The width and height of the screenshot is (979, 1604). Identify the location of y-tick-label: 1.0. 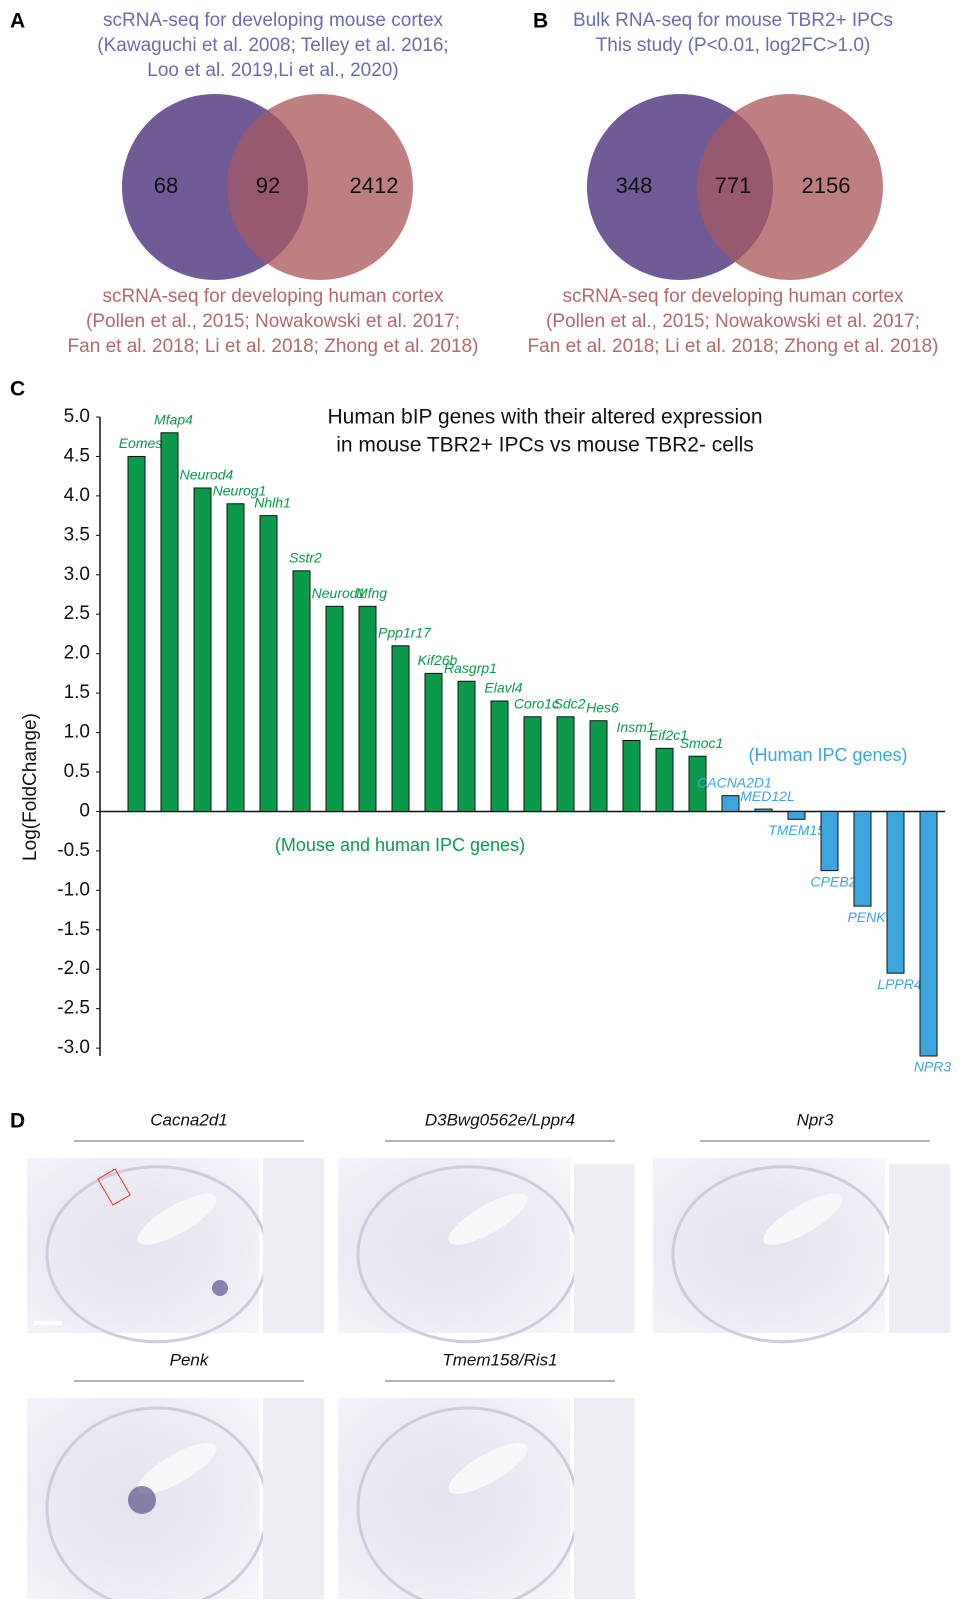
(77, 732).